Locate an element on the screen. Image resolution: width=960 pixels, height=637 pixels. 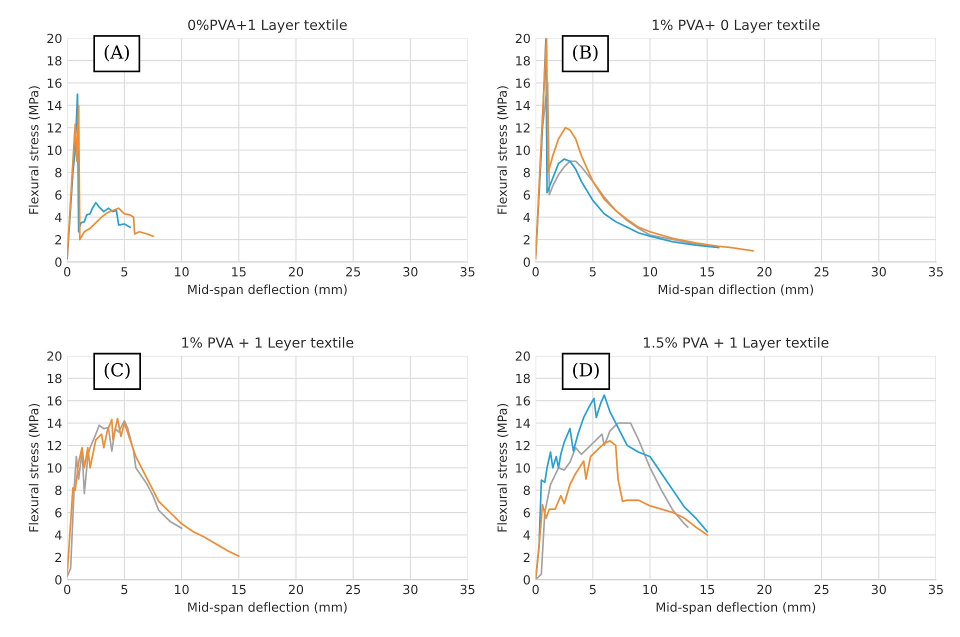
annotation: (D) is located at coordinates (586, 371).